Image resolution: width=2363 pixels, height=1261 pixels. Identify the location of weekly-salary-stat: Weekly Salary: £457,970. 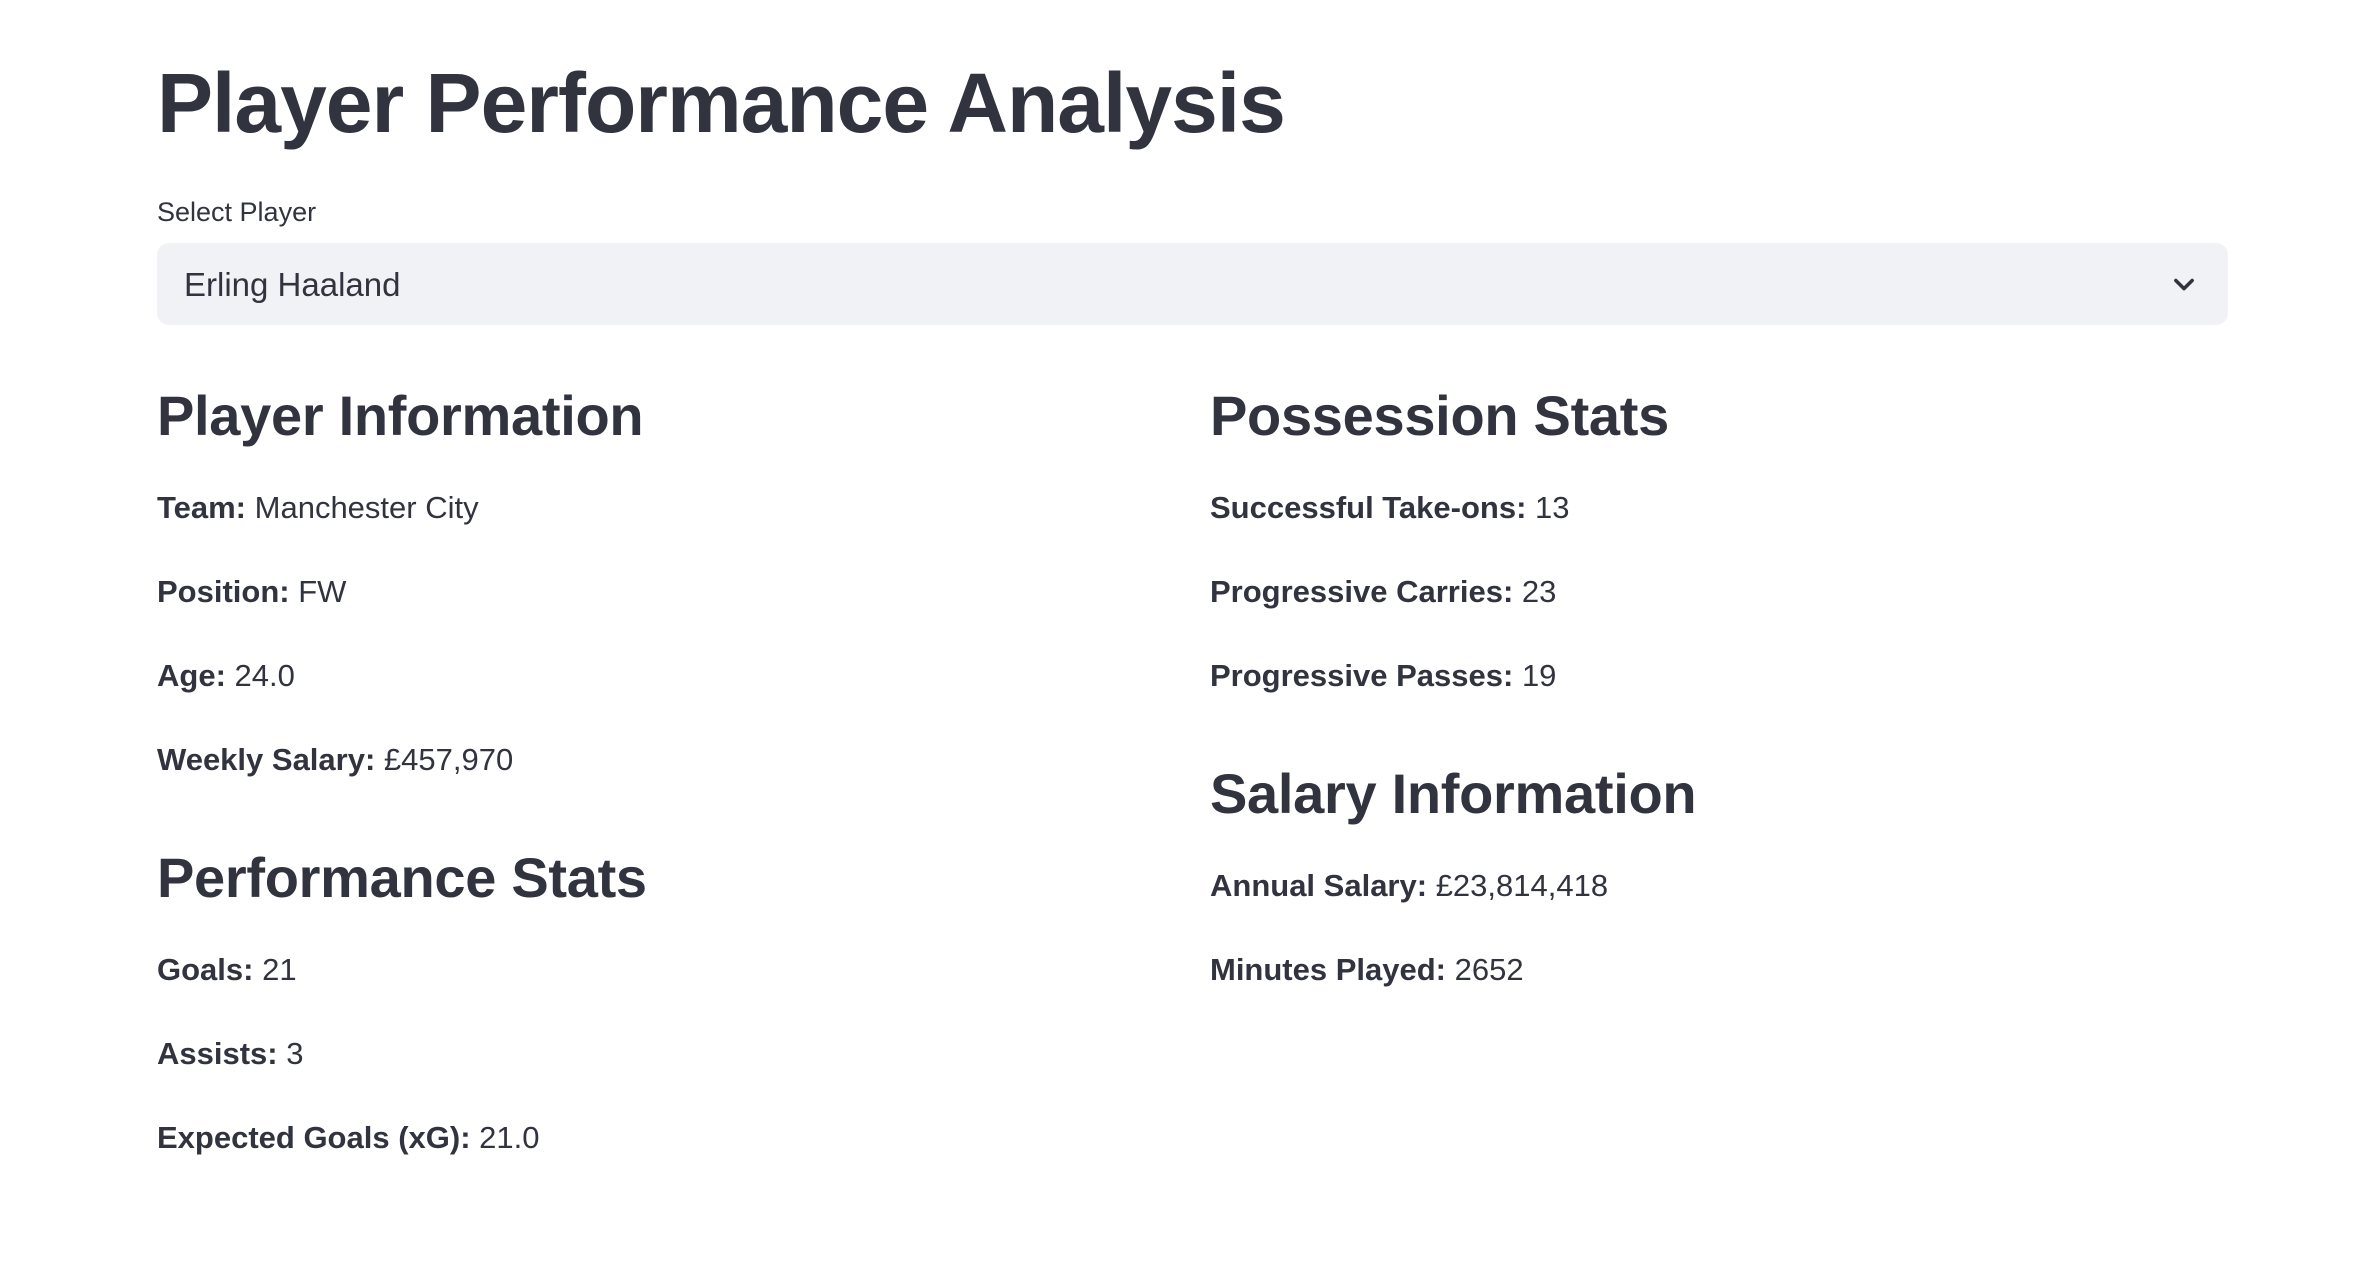
(335, 760).